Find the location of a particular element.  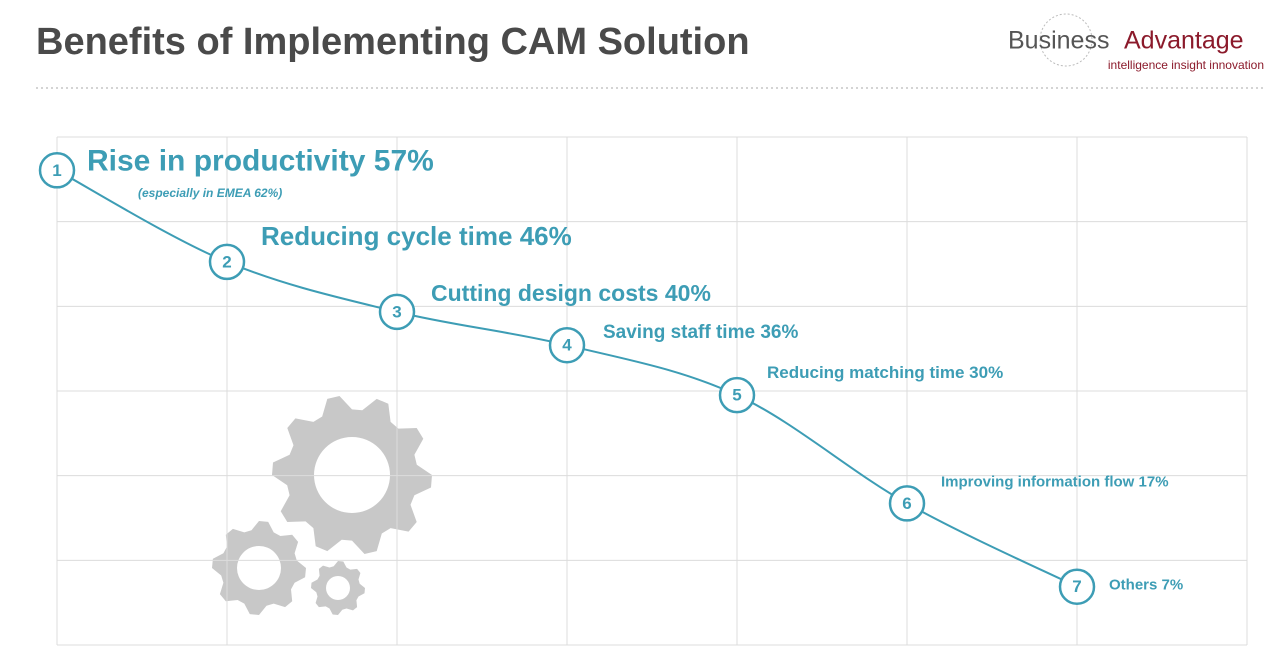

point-number: 6 is located at coordinates (906, 503).